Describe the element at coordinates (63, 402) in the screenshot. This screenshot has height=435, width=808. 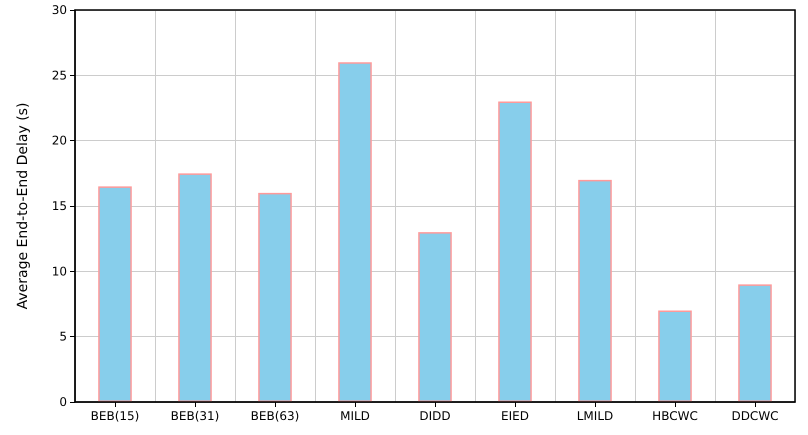
I see `y-tick-label: 0` at that location.